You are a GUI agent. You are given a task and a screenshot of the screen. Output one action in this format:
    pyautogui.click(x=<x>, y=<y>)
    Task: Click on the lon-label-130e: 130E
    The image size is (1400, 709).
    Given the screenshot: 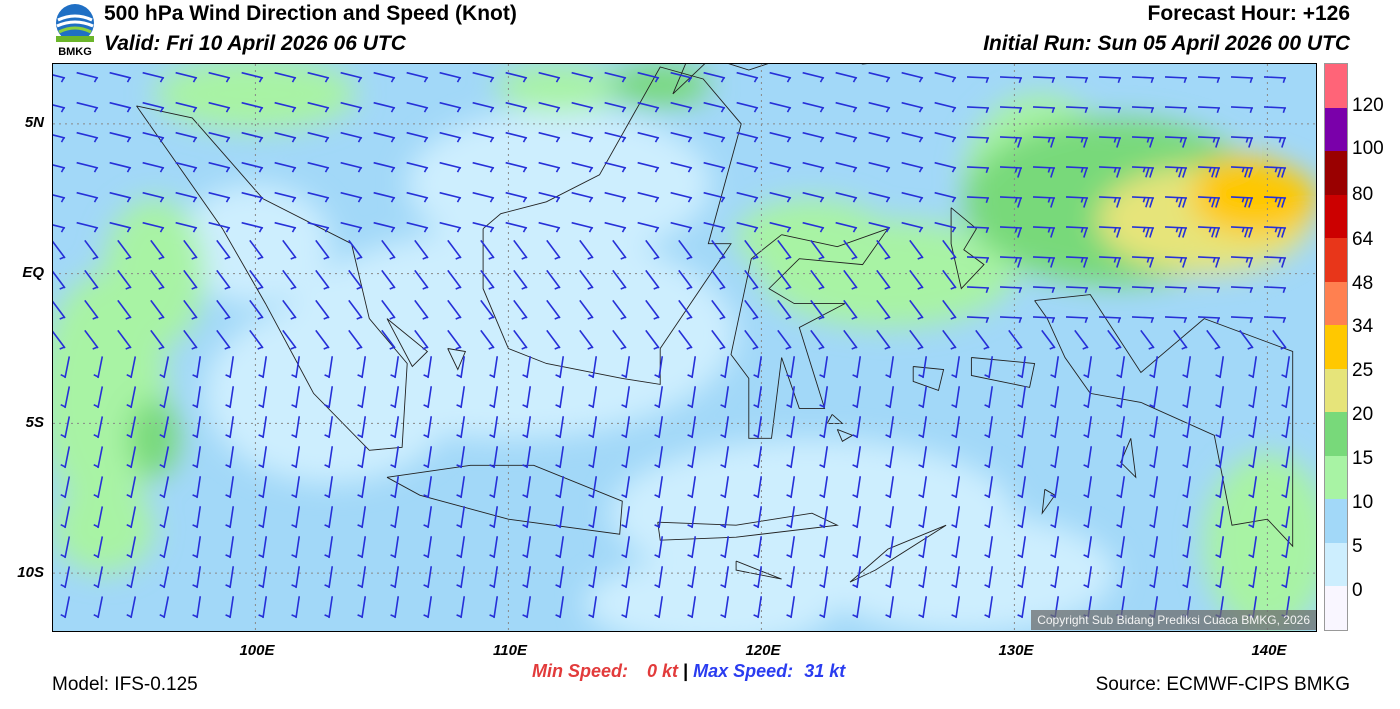 What is the action you would take?
    pyautogui.click(x=1016, y=650)
    